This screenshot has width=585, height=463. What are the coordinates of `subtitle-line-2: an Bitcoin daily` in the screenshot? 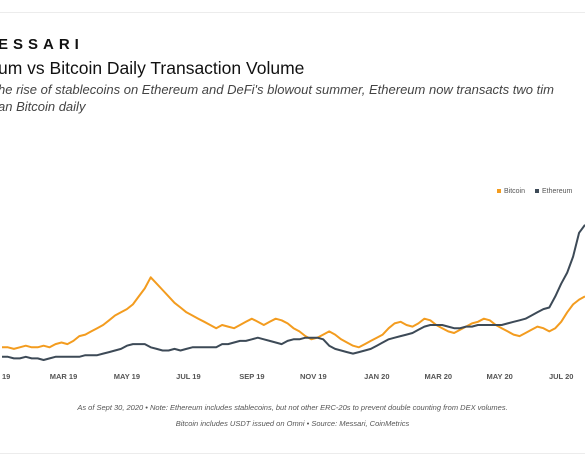 It's located at (43, 106).